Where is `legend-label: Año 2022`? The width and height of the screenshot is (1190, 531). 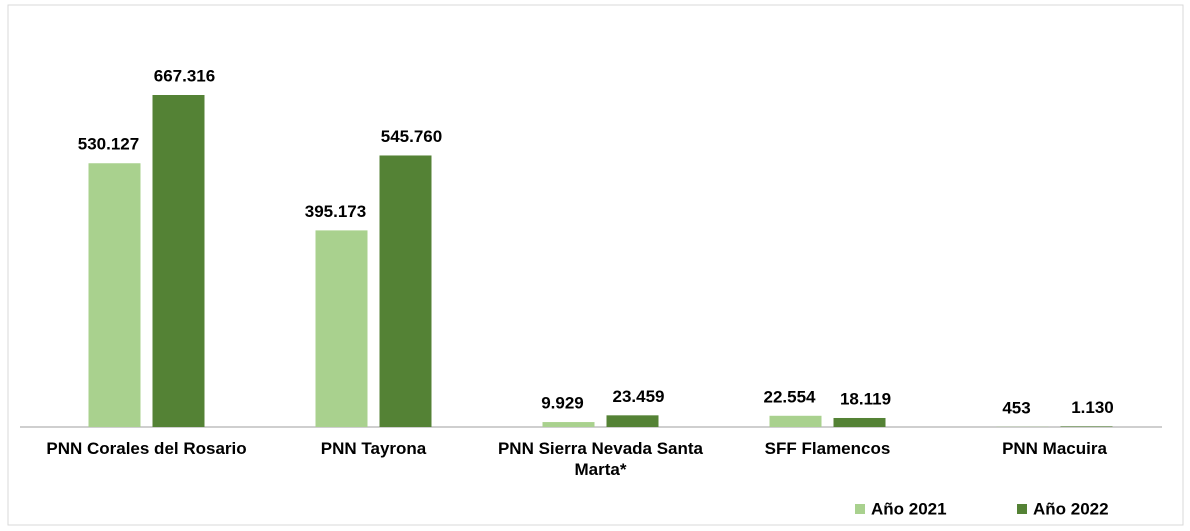 legend-label: Año 2022 is located at coordinates (1071, 508).